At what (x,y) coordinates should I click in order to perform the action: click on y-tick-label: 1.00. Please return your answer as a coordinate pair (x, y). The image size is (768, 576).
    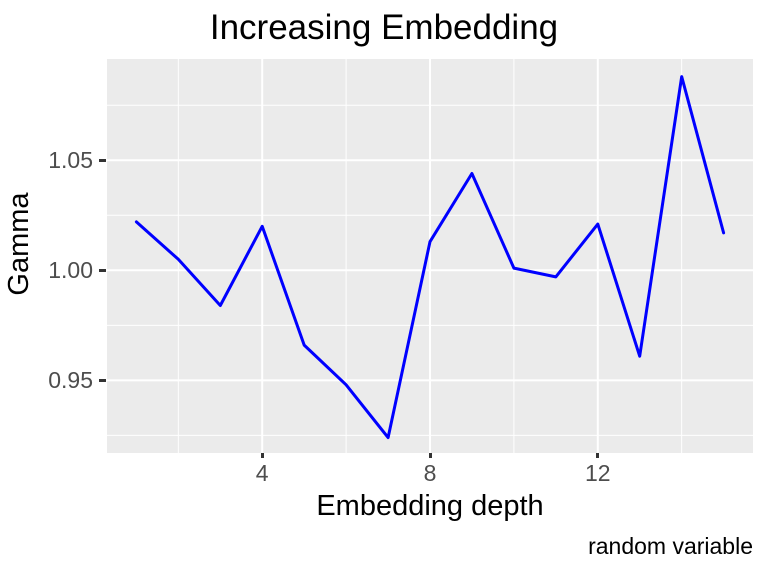
    Looking at the image, I should click on (70, 270).